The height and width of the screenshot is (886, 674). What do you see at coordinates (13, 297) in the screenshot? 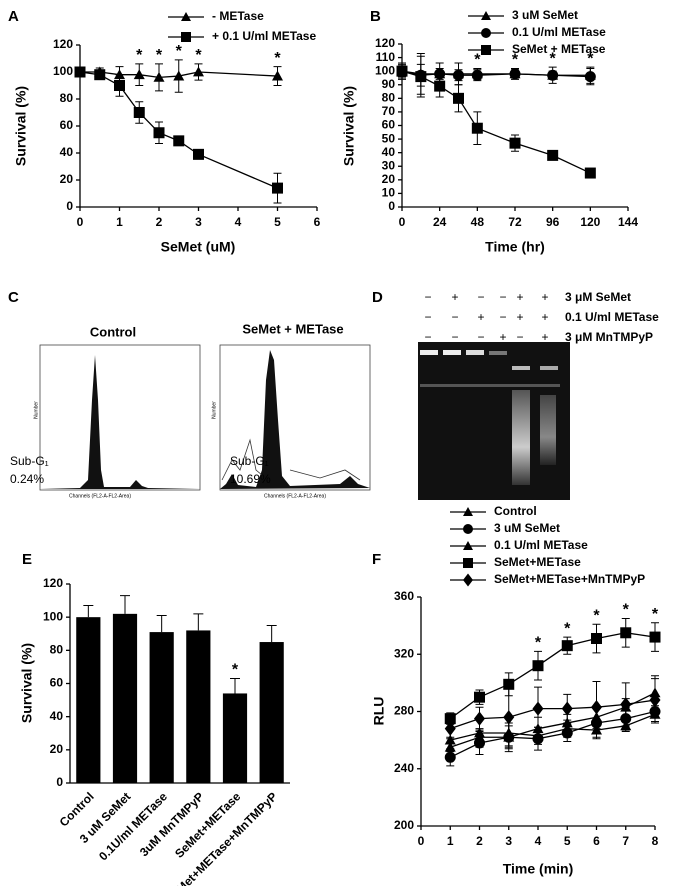
I see `panel-letter: C` at bounding box center [13, 297].